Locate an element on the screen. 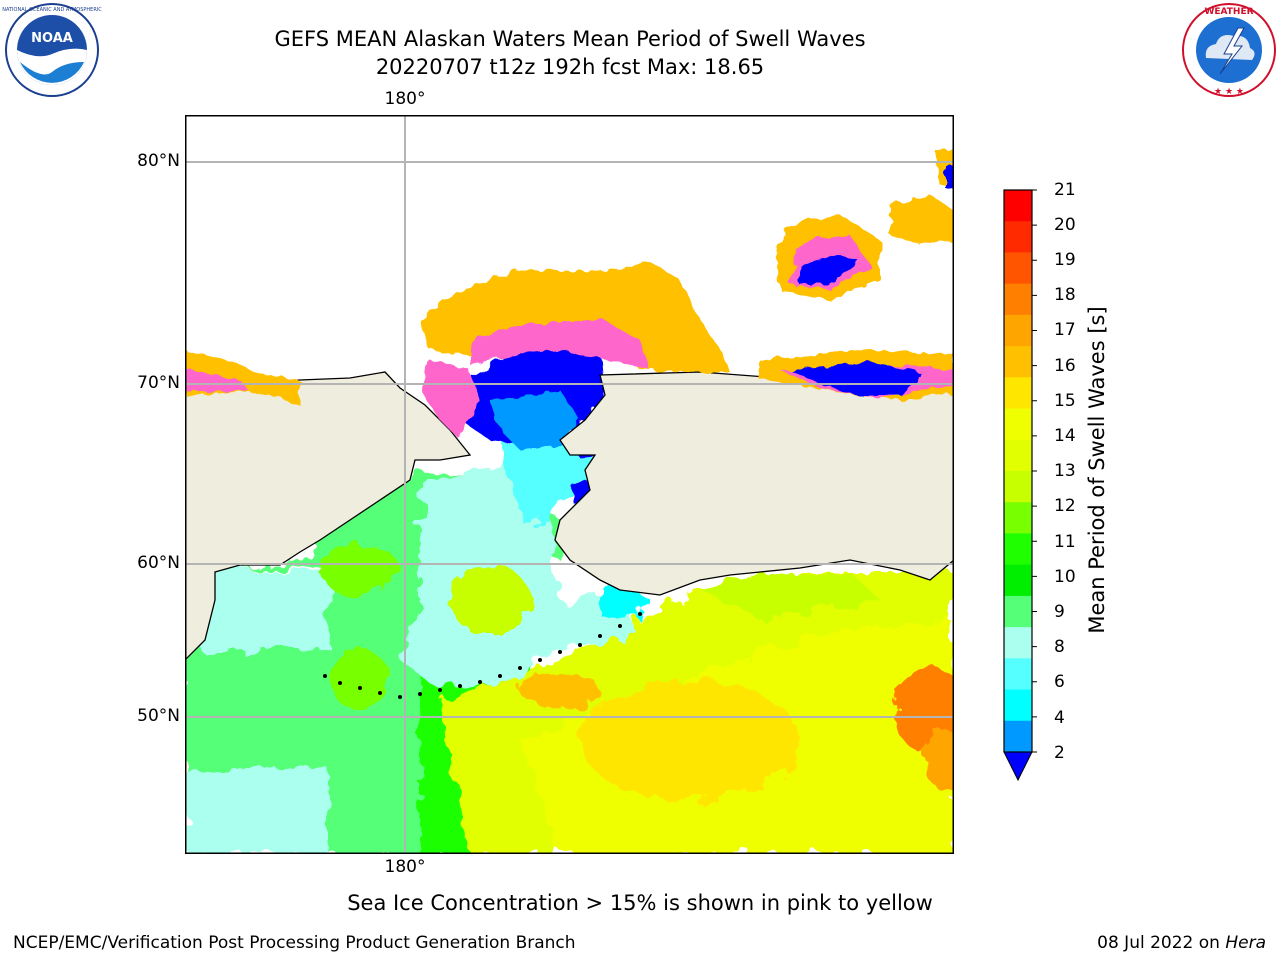 This screenshot has height=960, width=1280. colorbar-tick: 18 is located at coordinates (1065, 295).